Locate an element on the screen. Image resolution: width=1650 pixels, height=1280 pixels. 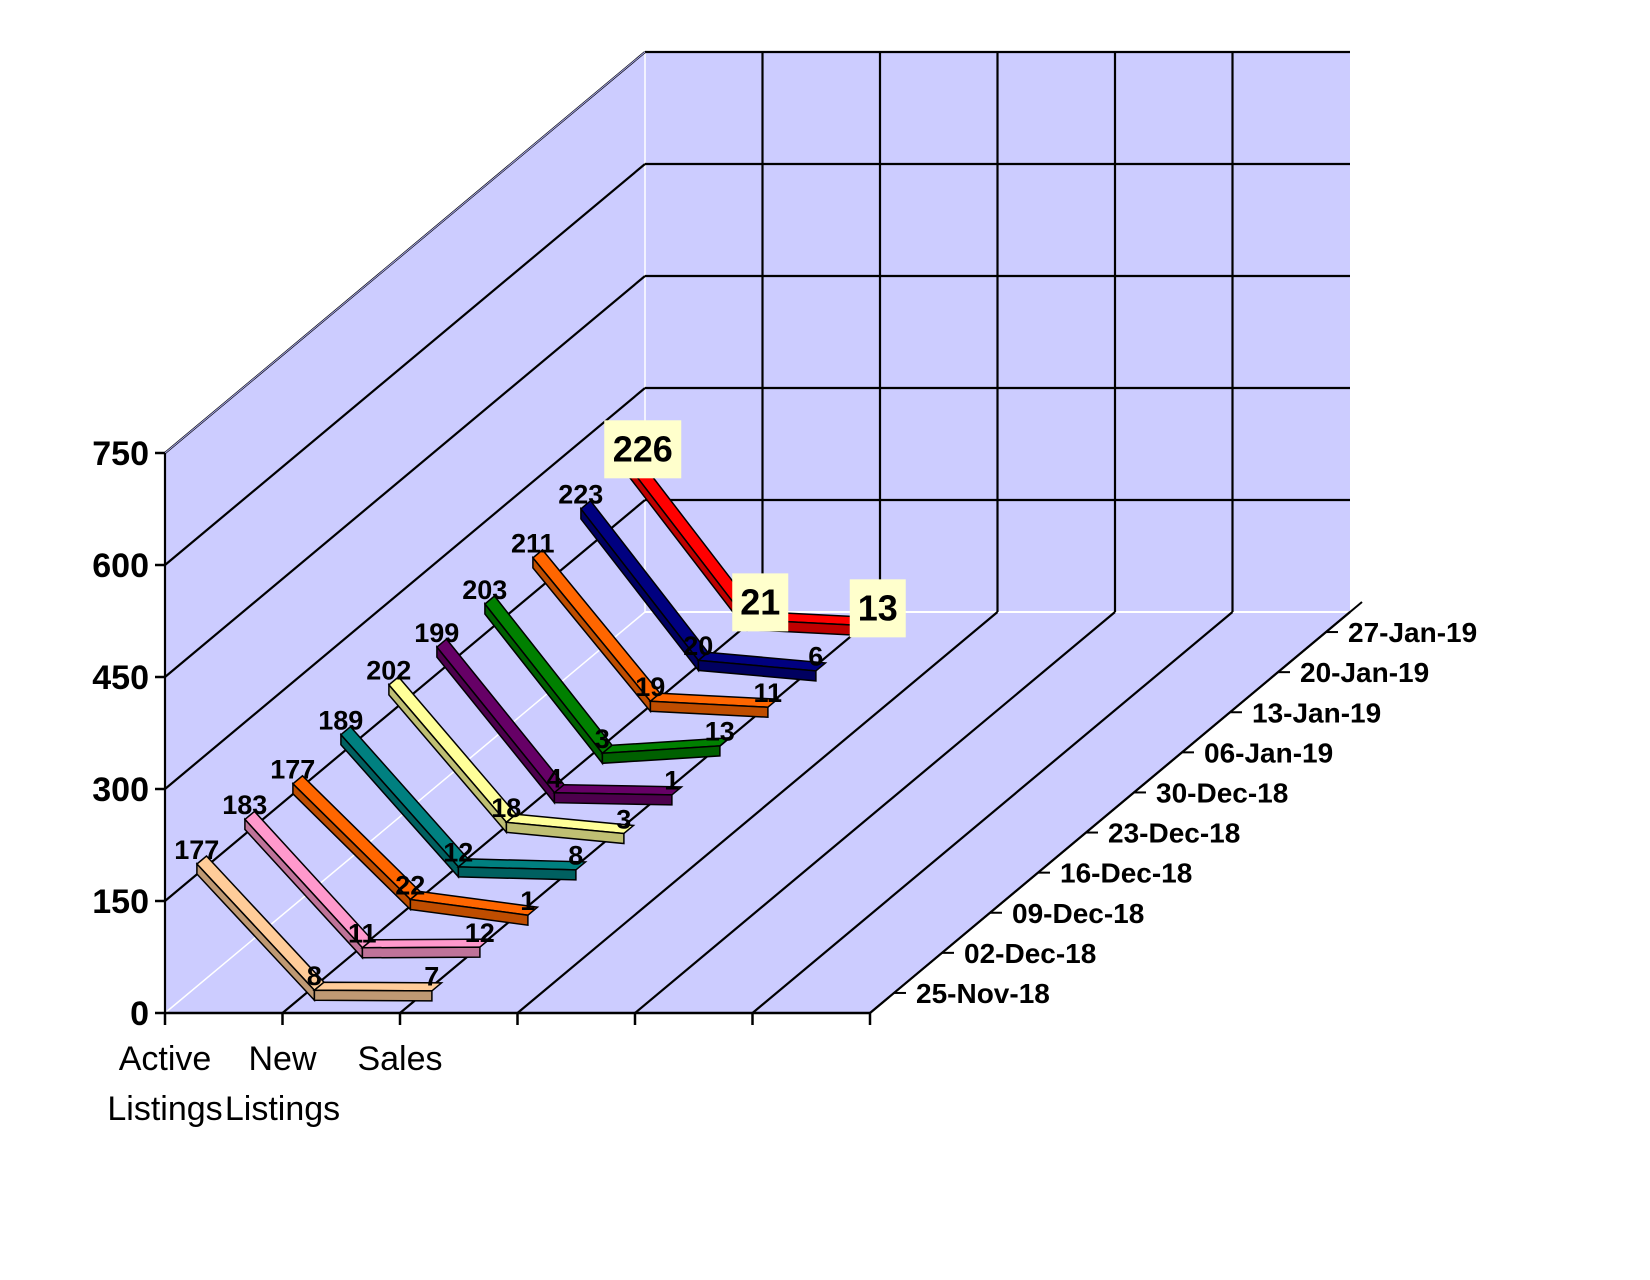
data-label: 226 is located at coordinates (643, 448).